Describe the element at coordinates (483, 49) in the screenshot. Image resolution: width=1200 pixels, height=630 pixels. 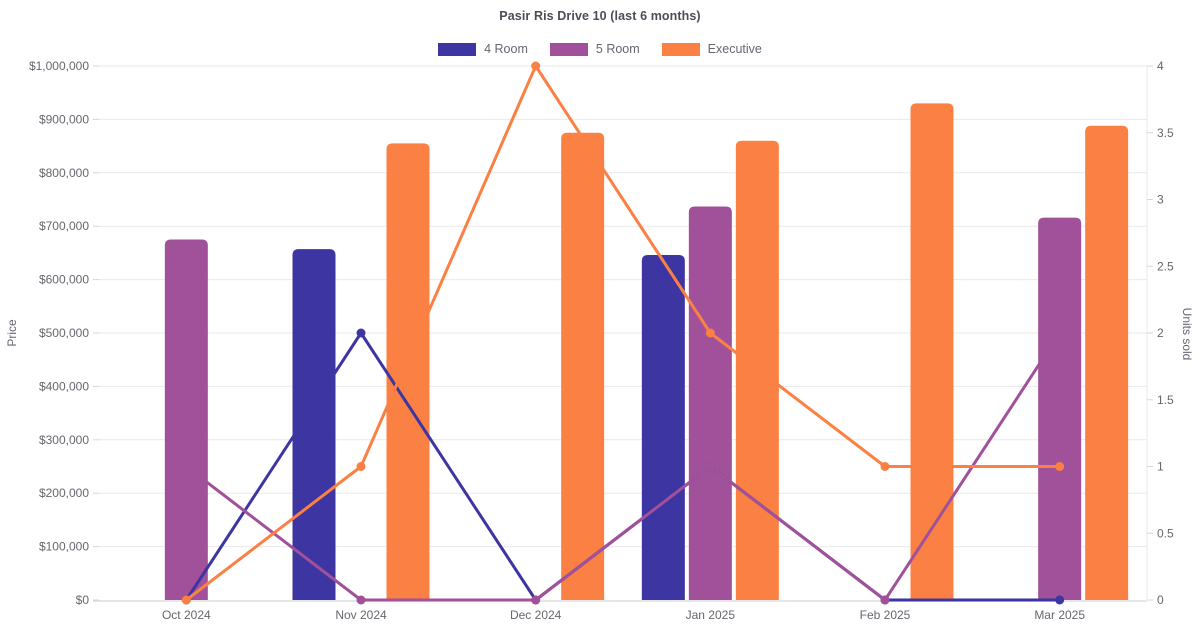
I see `legend-item-4-room: 4 Room` at that location.